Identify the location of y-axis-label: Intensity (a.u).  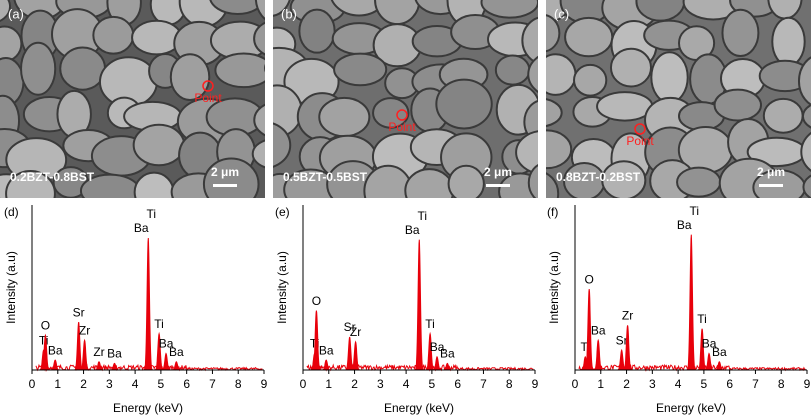
(282, 287).